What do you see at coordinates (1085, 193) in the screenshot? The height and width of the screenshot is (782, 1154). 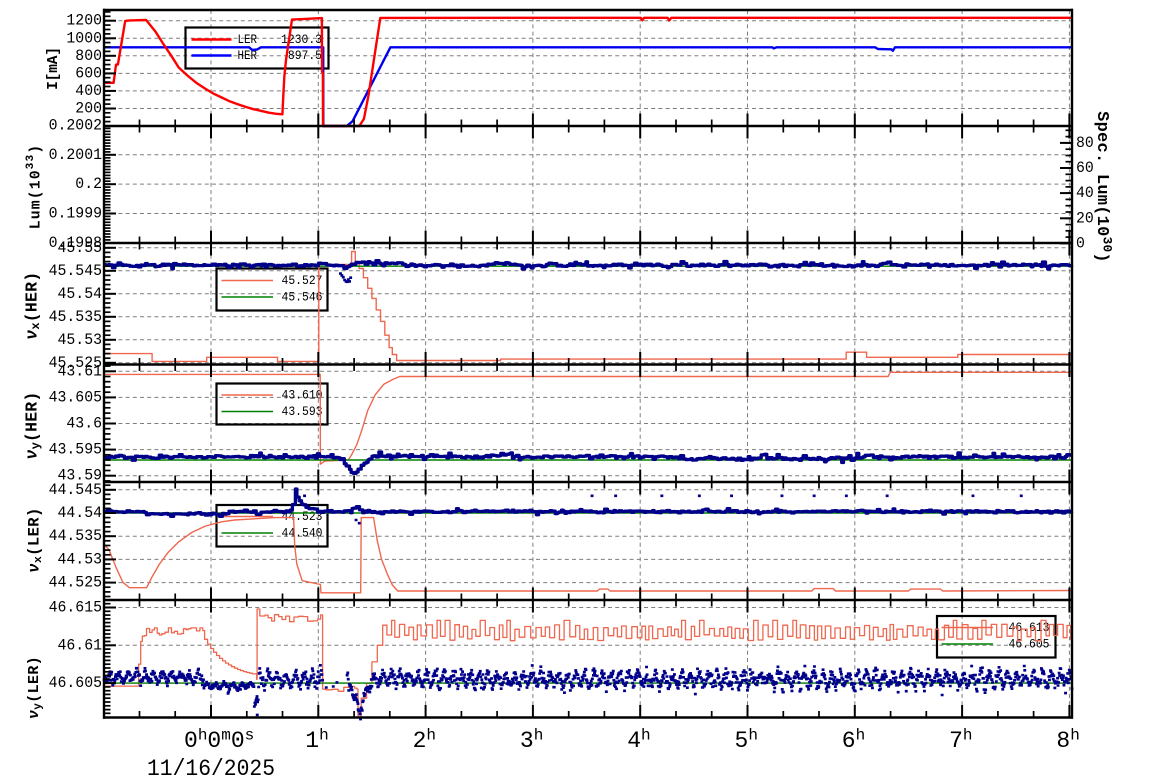 I see `svg-text: 40` at bounding box center [1085, 193].